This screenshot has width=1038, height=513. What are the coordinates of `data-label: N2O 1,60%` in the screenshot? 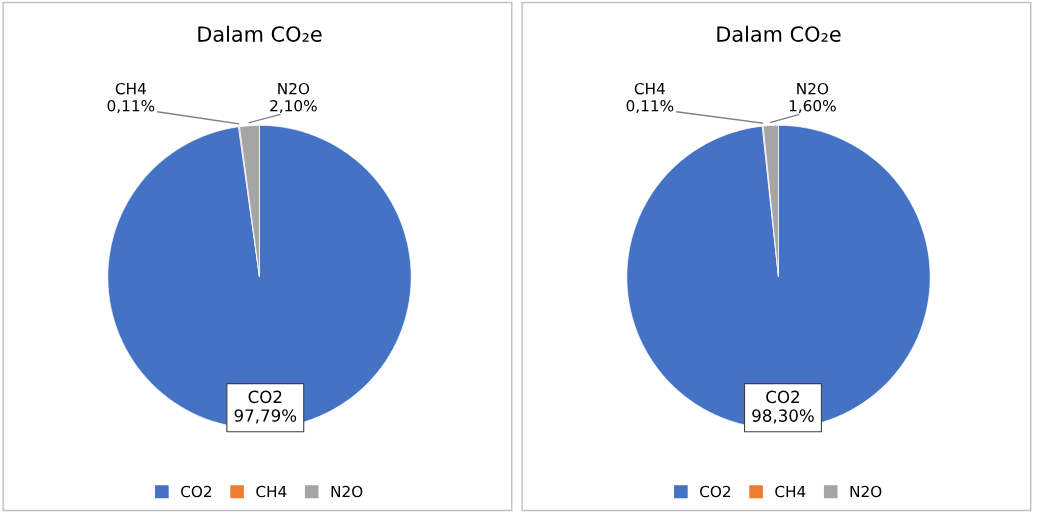 It's located at (812, 98).